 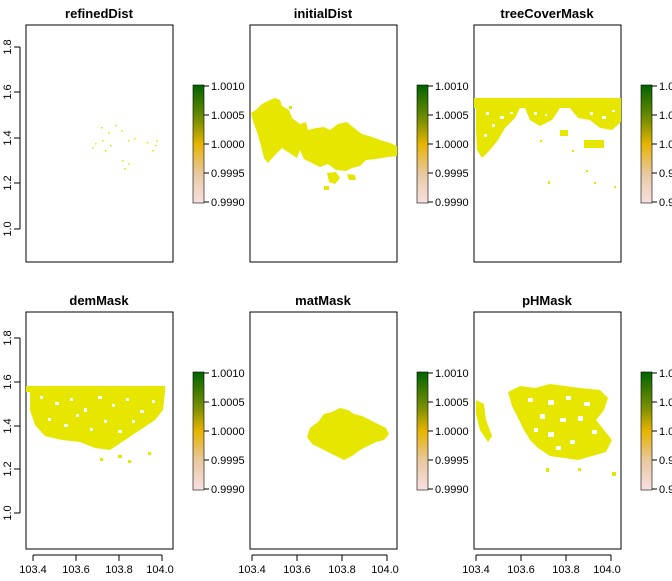 I want to click on panel-title: pHMask, so click(x=547, y=300).